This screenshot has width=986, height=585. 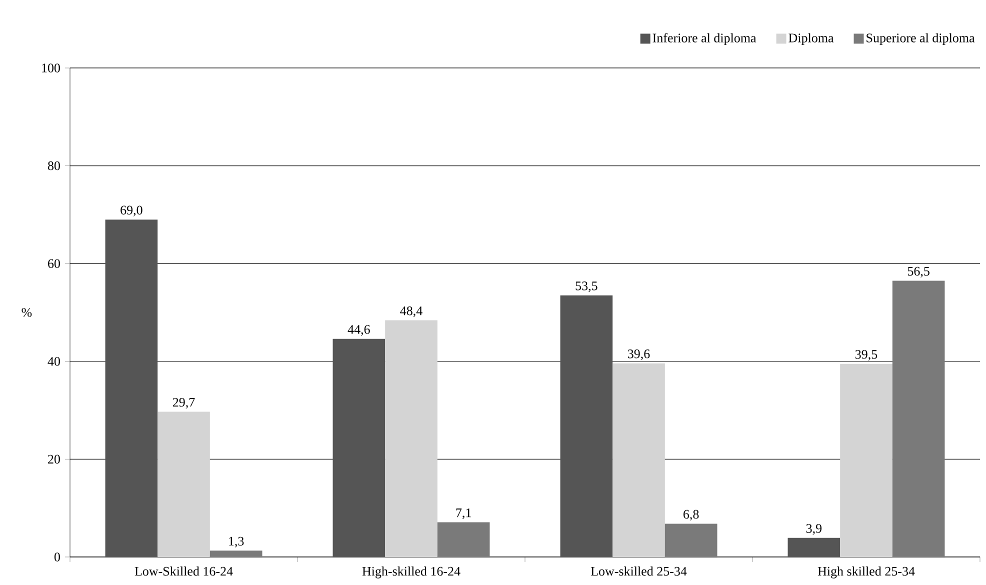 I want to click on data-label: 1,3, so click(x=236, y=542).